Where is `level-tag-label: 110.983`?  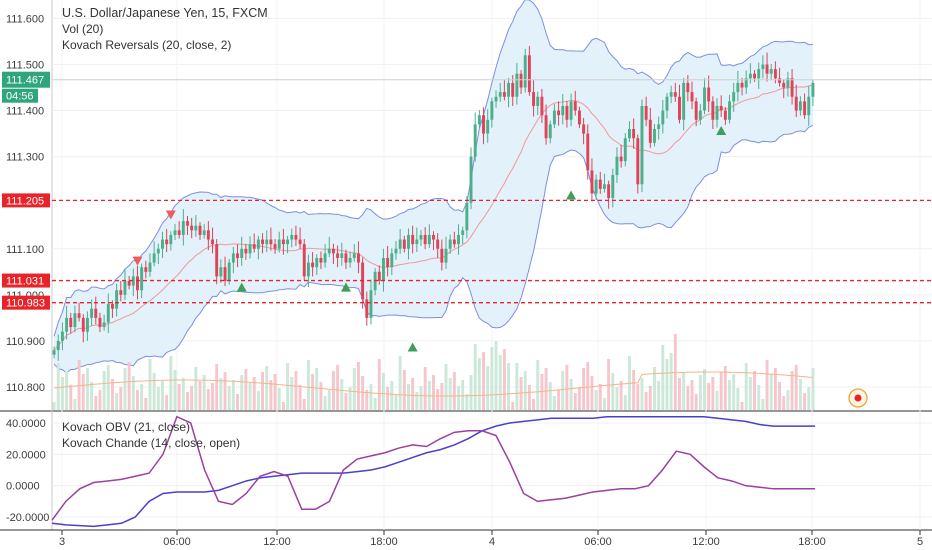 level-tag-label: 110.983 is located at coordinates (25, 304).